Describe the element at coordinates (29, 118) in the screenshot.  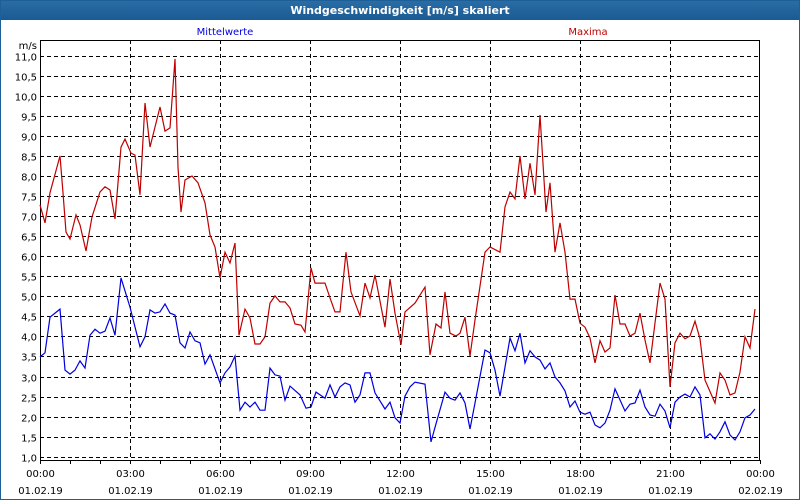
I see `y-tick-label: 9,5` at that location.